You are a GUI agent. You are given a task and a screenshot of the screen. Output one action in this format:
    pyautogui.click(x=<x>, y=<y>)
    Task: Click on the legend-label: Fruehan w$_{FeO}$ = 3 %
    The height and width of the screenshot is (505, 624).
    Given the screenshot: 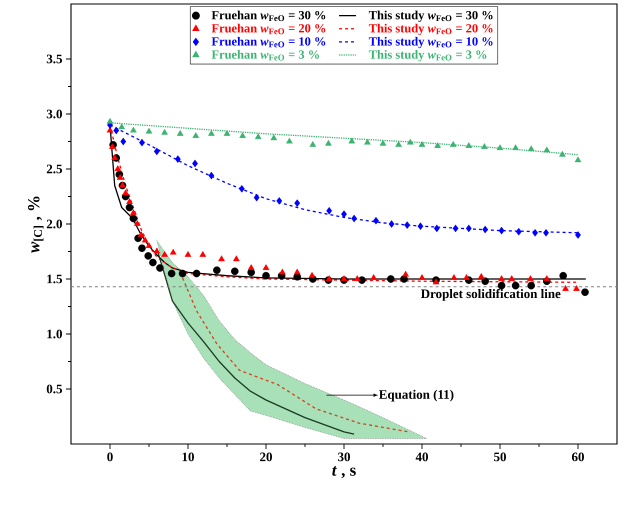 What is the action you would take?
    pyautogui.click(x=266, y=55)
    